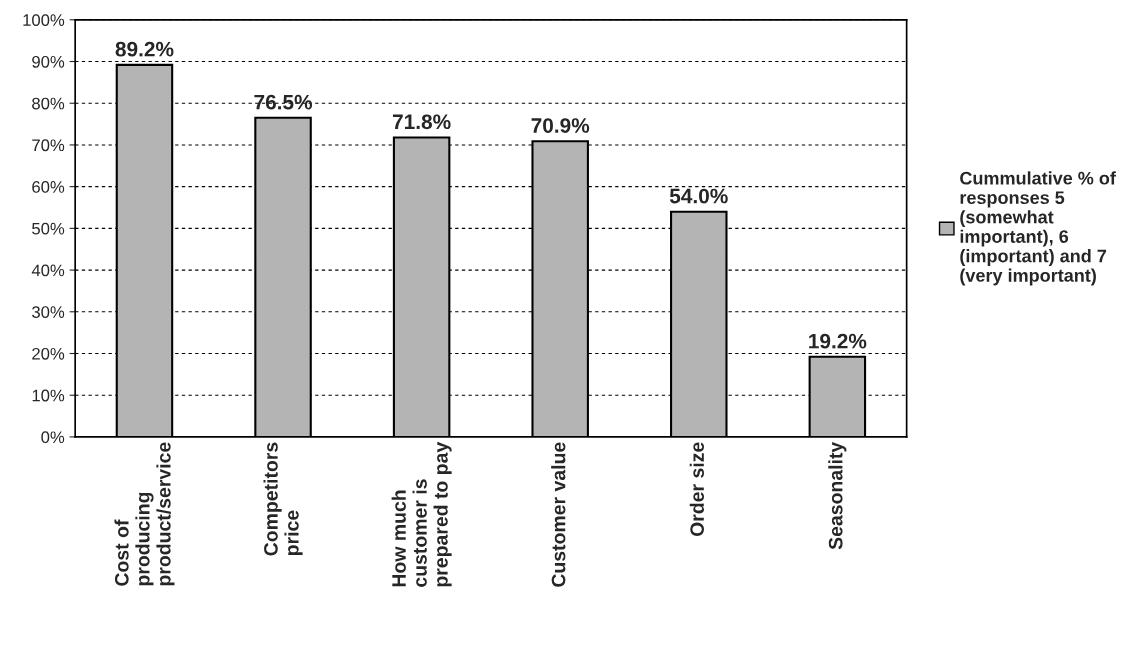 The width and height of the screenshot is (1139, 660). Describe the element at coordinates (558, 514) in the screenshot. I see `x-tick-label: Customer value` at that location.